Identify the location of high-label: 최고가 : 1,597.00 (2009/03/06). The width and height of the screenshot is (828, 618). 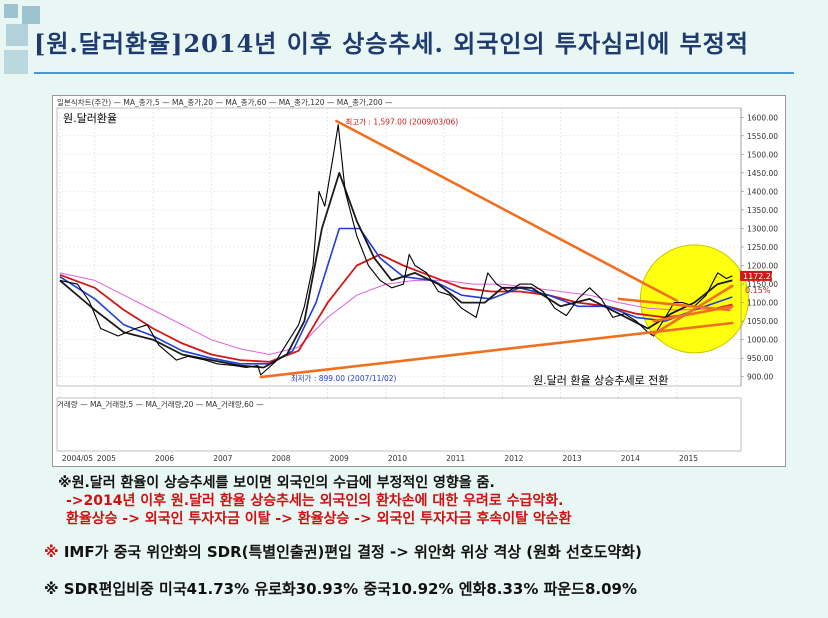
(401, 121).